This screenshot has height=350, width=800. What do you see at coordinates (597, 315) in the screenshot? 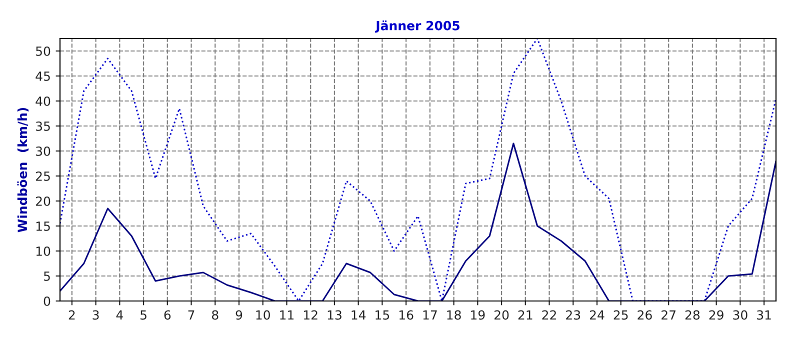
I see `x-tick-label: 24` at bounding box center [597, 315].